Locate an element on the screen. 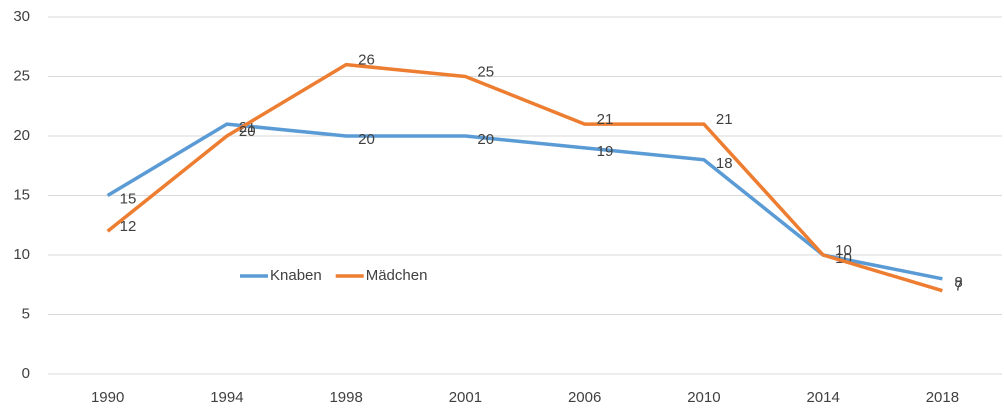  data-label: 10 is located at coordinates (843, 250).